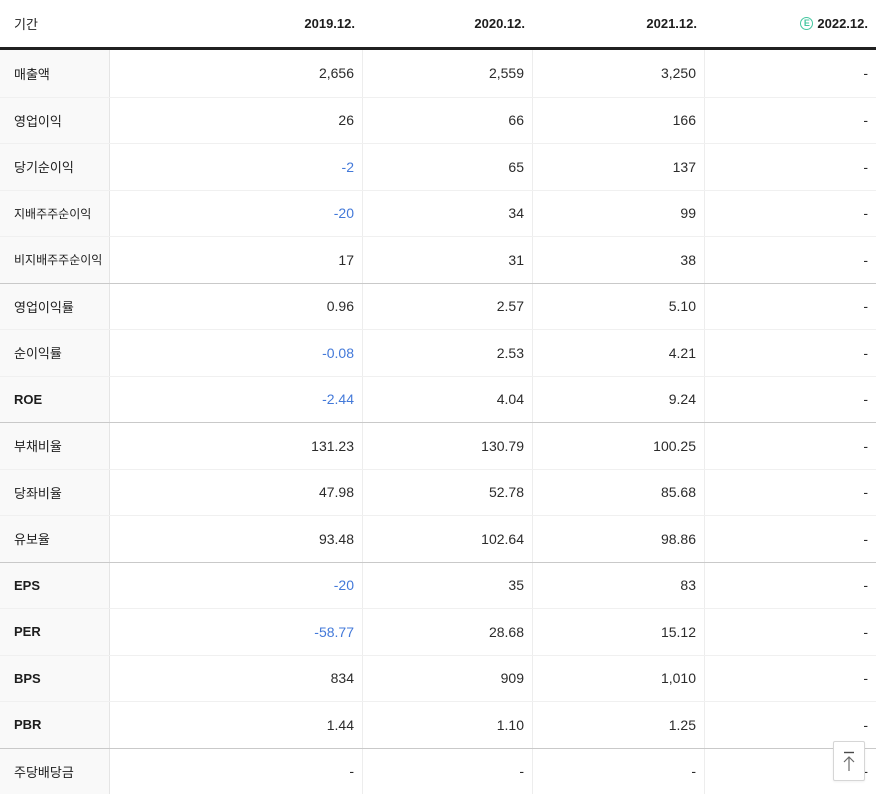  Describe the element at coordinates (236, 120) in the screenshot. I see `cell-value: 26` at that location.